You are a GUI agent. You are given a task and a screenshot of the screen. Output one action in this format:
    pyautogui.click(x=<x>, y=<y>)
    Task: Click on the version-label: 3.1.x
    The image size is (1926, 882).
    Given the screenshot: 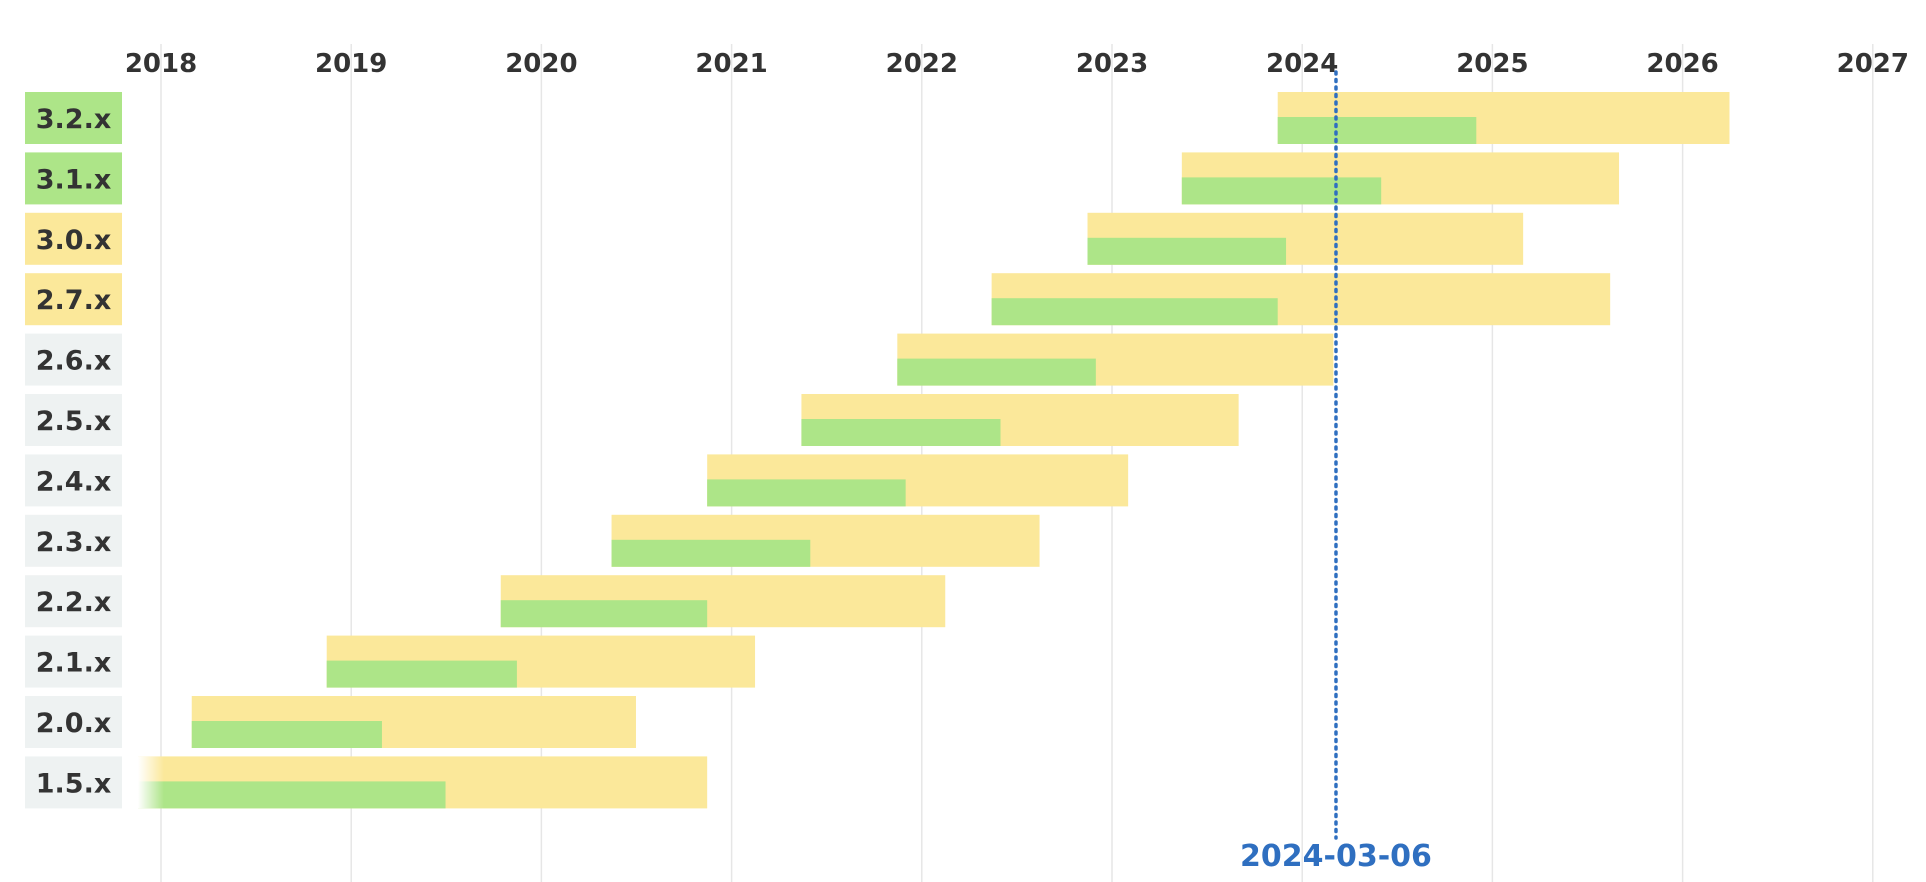 What is the action you would take?
    pyautogui.click(x=74, y=179)
    